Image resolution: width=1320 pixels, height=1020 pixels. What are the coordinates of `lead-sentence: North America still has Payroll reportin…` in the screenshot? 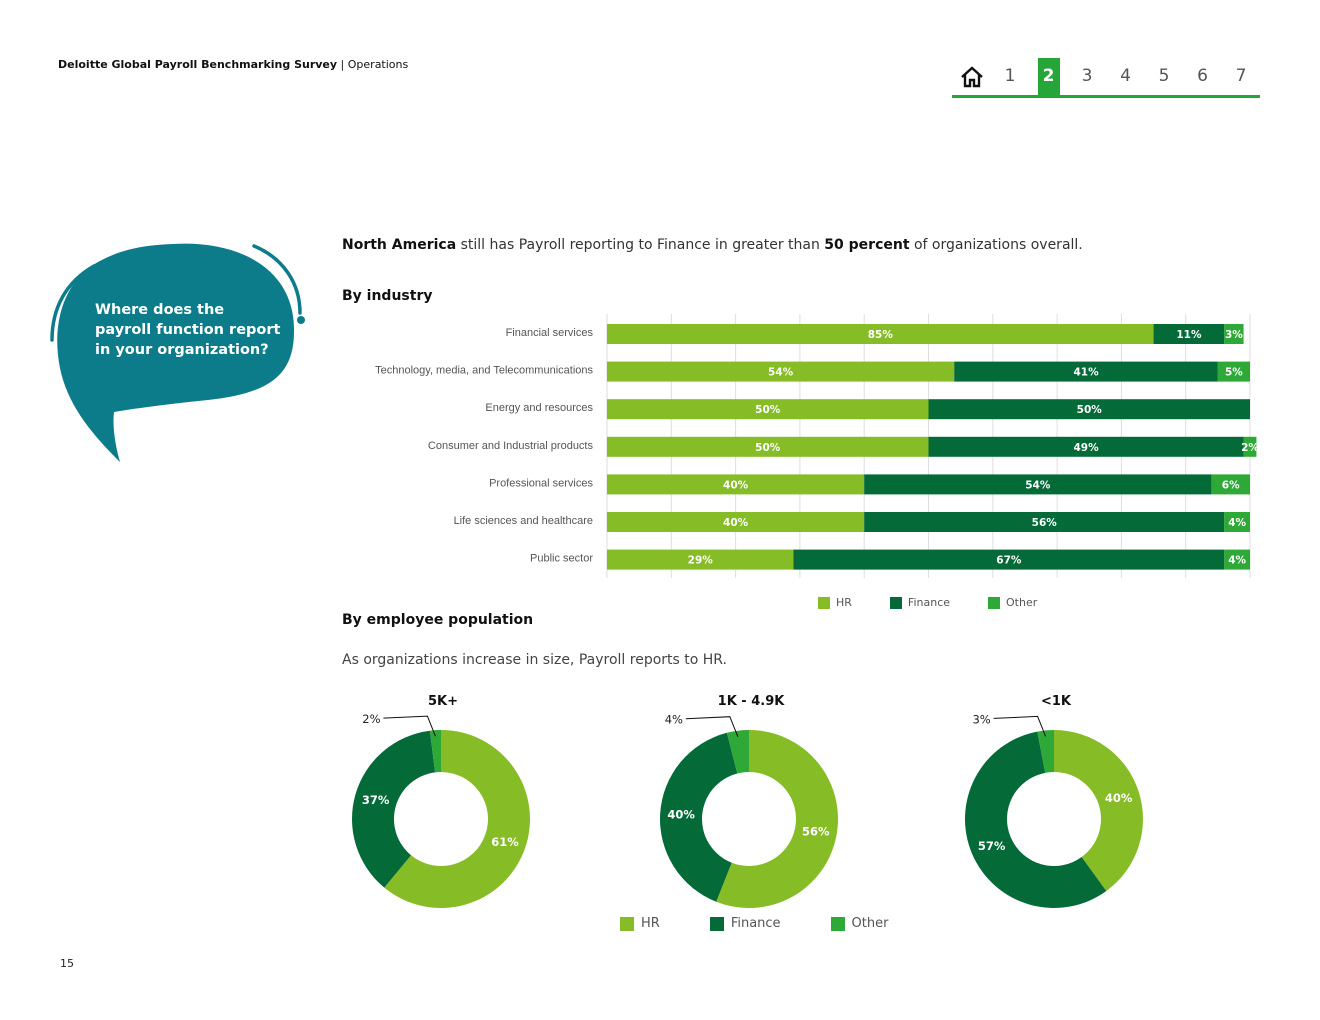 It's located at (712, 245).